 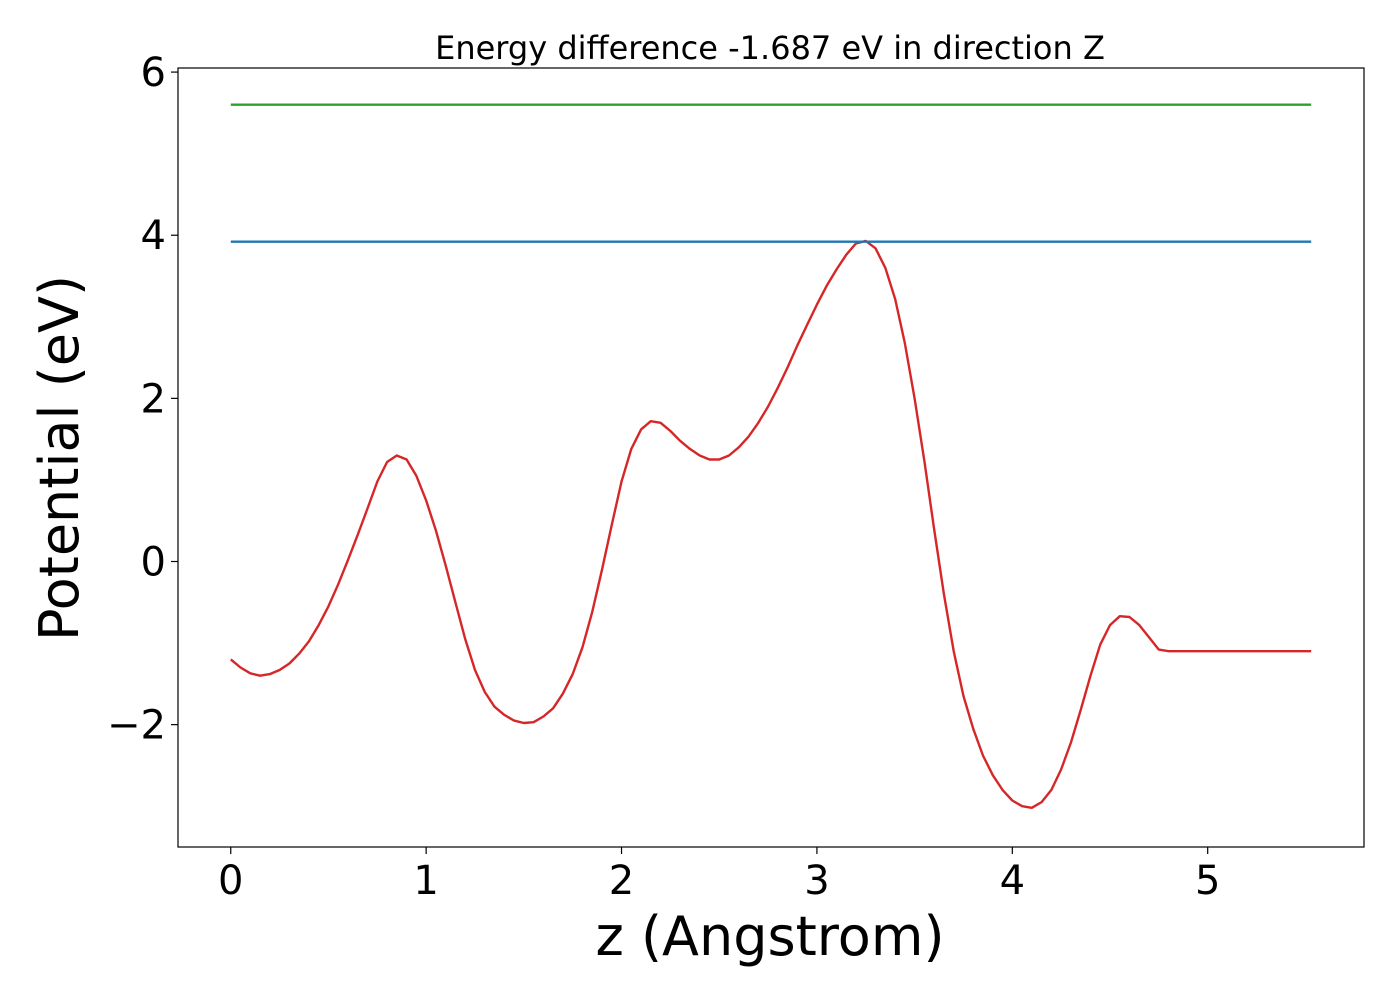 I want to click on y-tick-label: 6, so click(x=153, y=73).